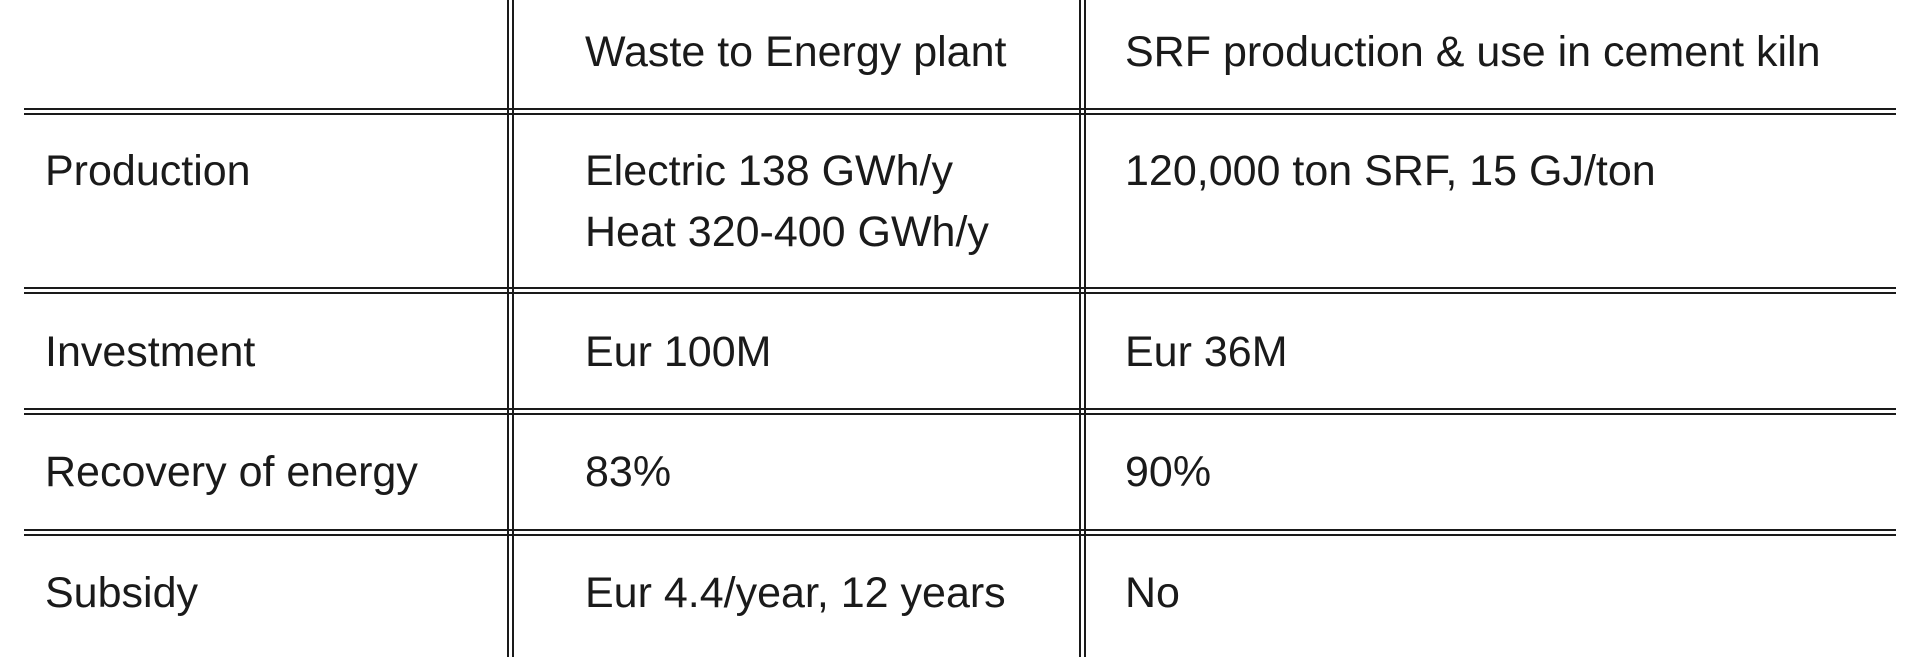 This screenshot has width=1920, height=657. What do you see at coordinates (1152, 593) in the screenshot?
I see `subsidy-srf: No` at bounding box center [1152, 593].